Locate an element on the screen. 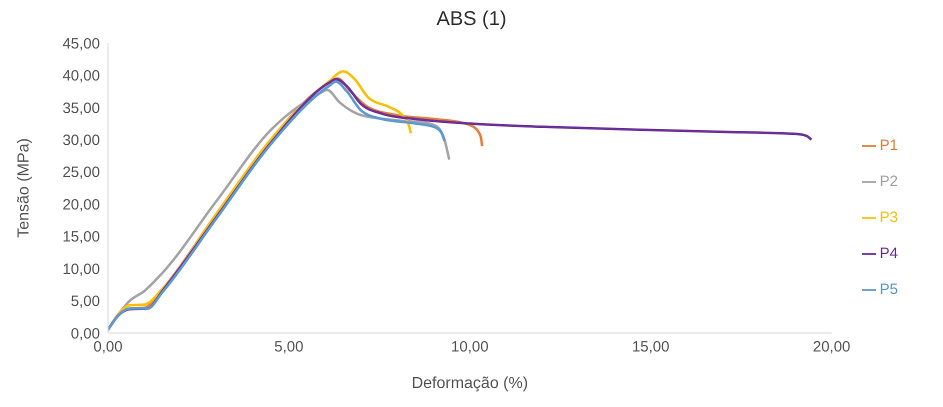 This screenshot has height=407, width=943. y-tick-label: 15,00 is located at coordinates (81, 237).